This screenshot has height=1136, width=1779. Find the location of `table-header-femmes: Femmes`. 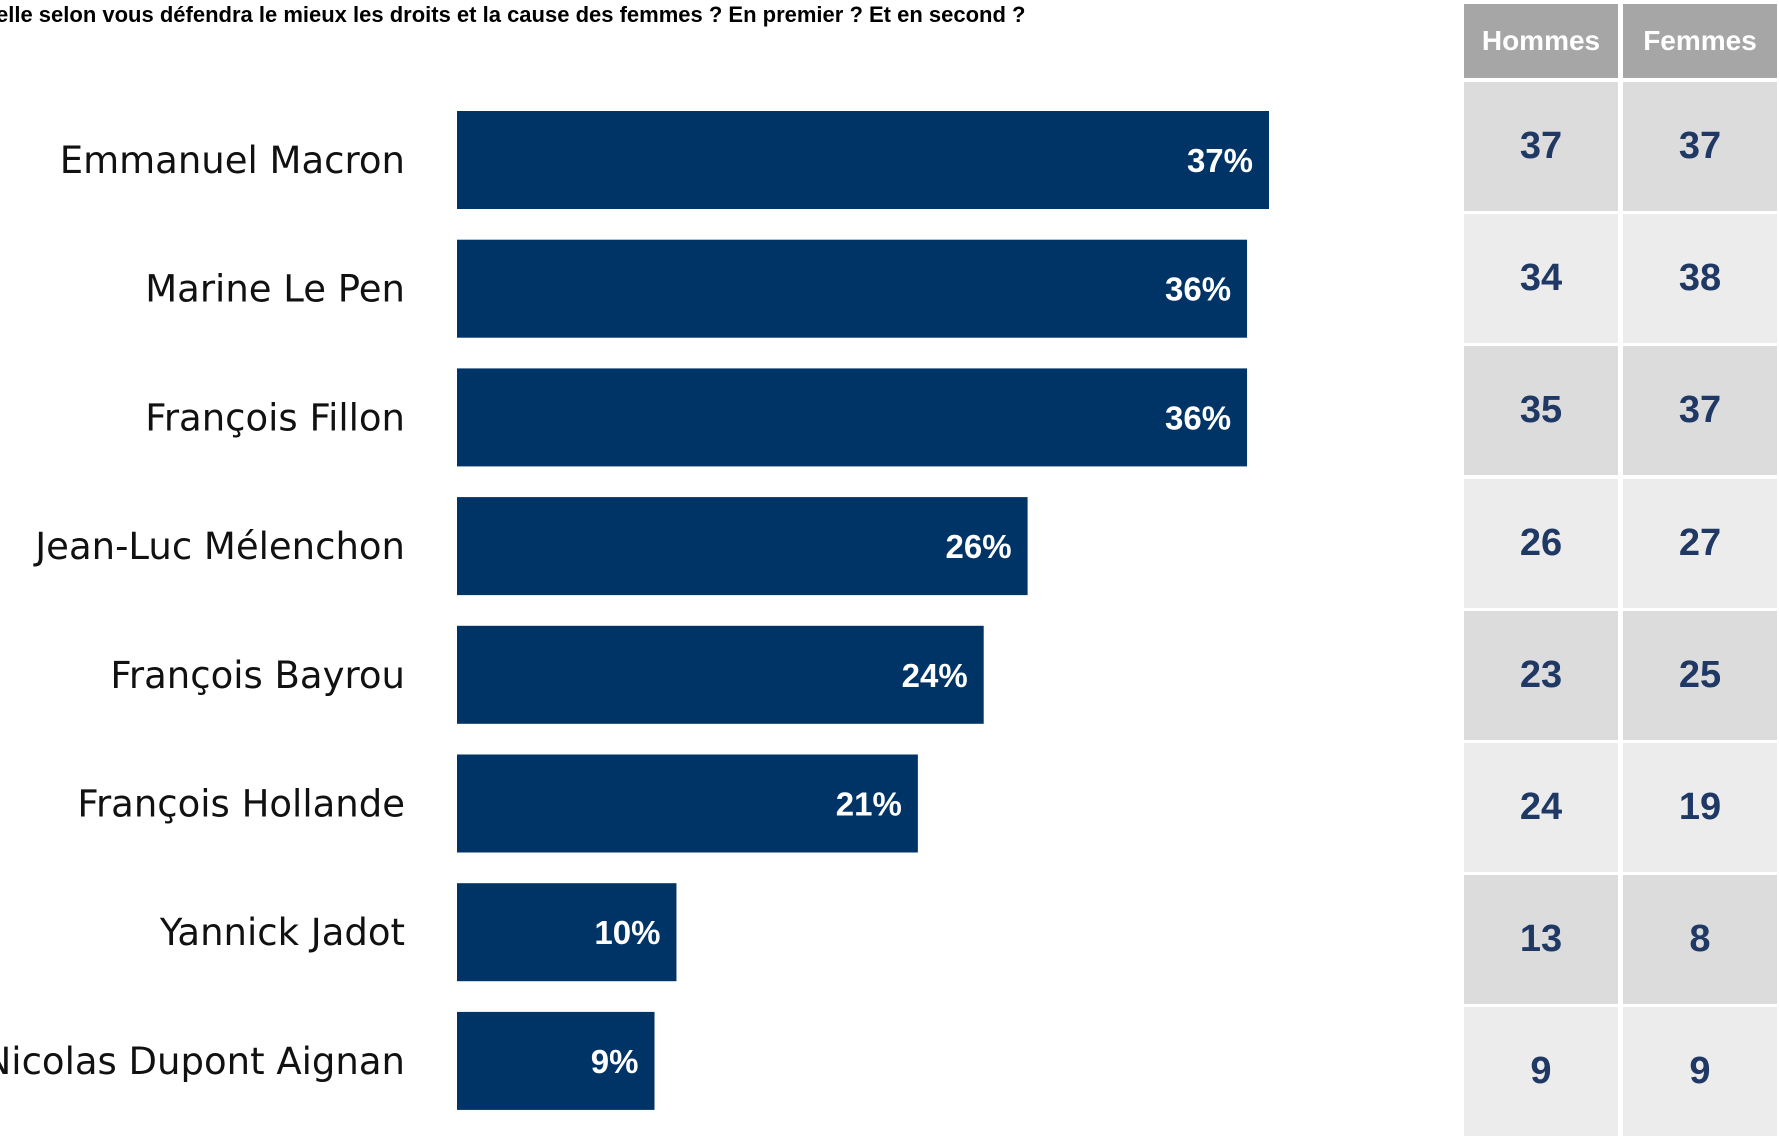

table-header-femmes: Femmes is located at coordinates (1700, 41).